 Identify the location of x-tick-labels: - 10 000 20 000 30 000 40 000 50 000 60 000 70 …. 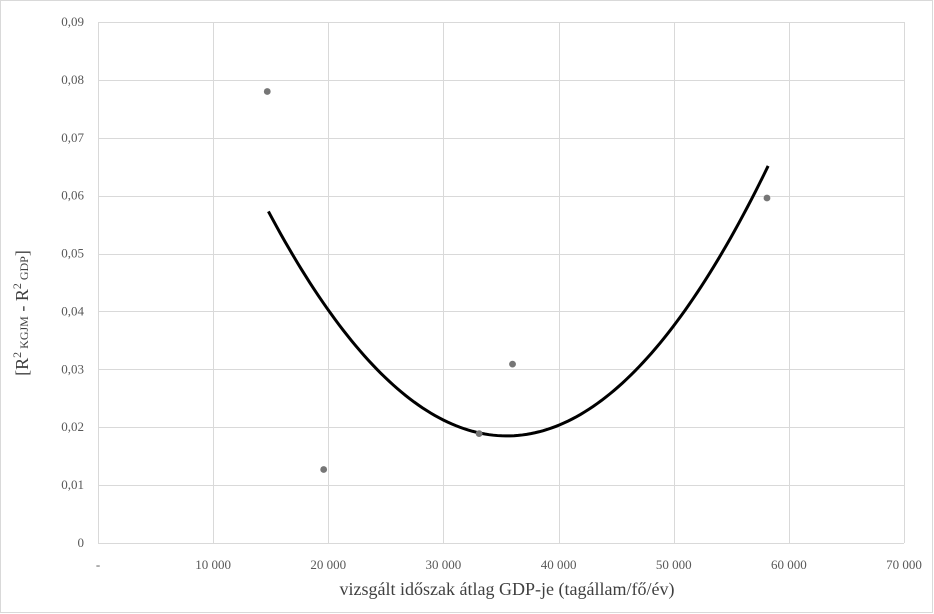
(509, 564).